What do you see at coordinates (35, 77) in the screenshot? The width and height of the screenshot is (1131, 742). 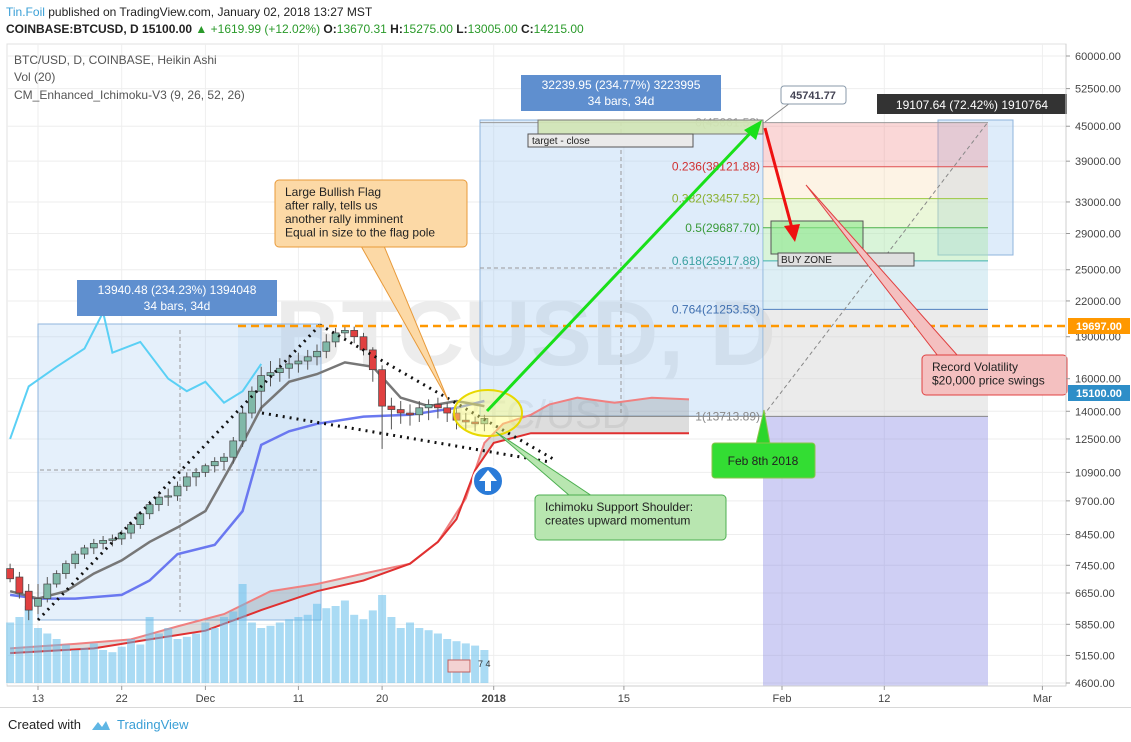 I see `legend-volume: Vol (20)` at bounding box center [35, 77].